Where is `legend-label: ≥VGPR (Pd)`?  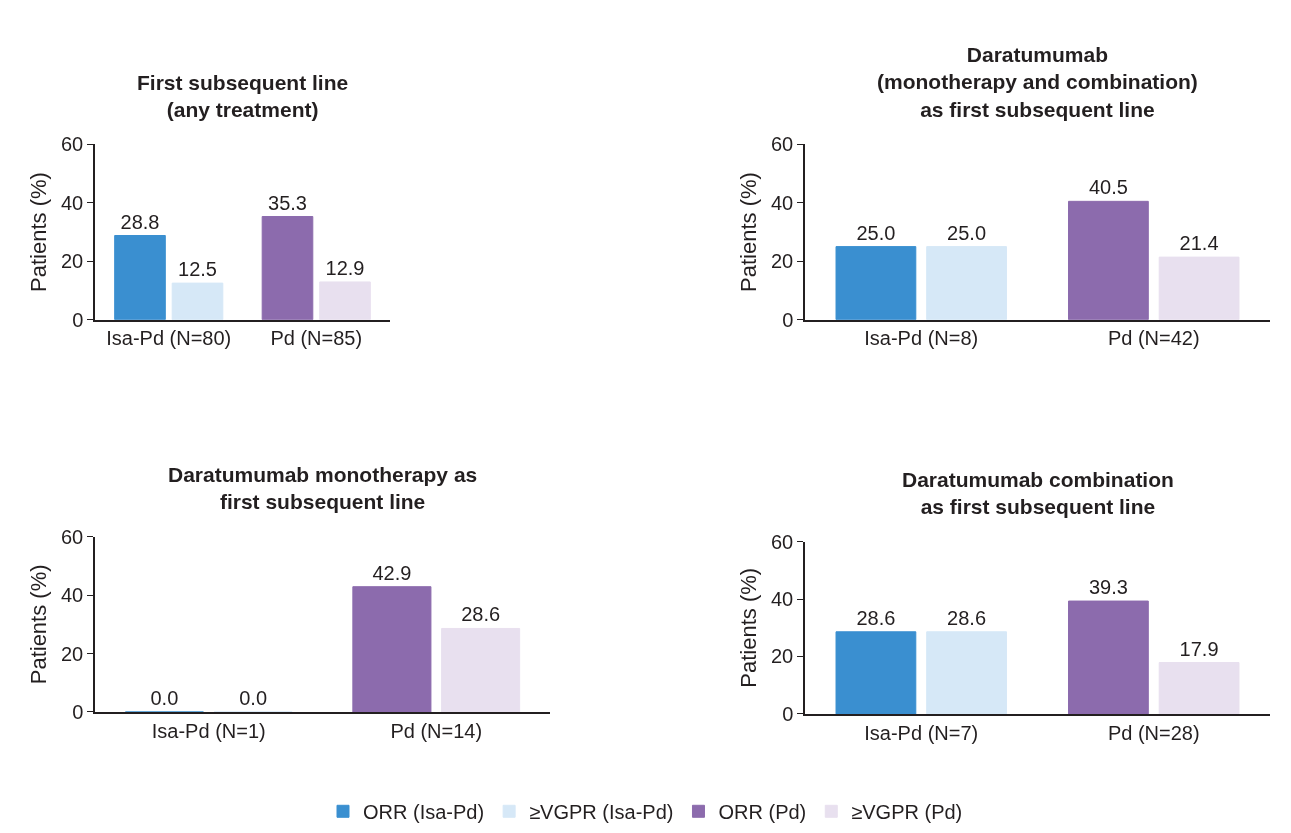 legend-label: ≥VGPR (Pd) is located at coordinates (907, 812).